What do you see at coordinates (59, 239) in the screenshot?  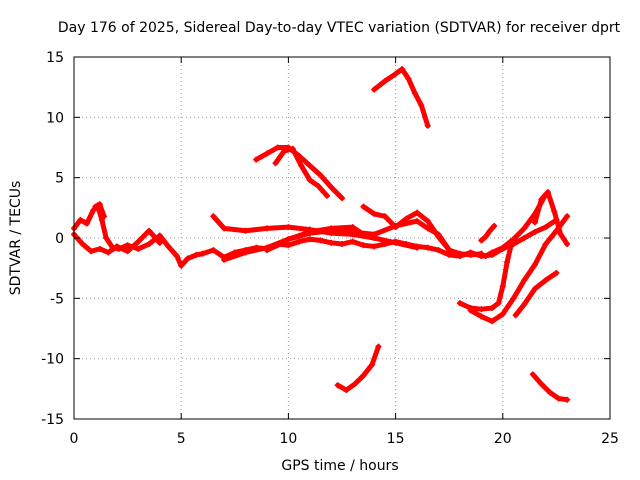 I see `y-tick-label: 0` at bounding box center [59, 239].